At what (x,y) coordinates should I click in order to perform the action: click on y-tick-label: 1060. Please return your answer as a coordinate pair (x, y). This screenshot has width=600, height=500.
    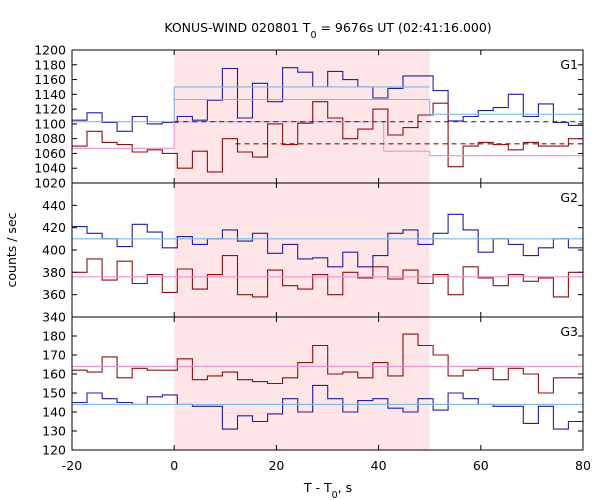
    Looking at the image, I should click on (50, 153).